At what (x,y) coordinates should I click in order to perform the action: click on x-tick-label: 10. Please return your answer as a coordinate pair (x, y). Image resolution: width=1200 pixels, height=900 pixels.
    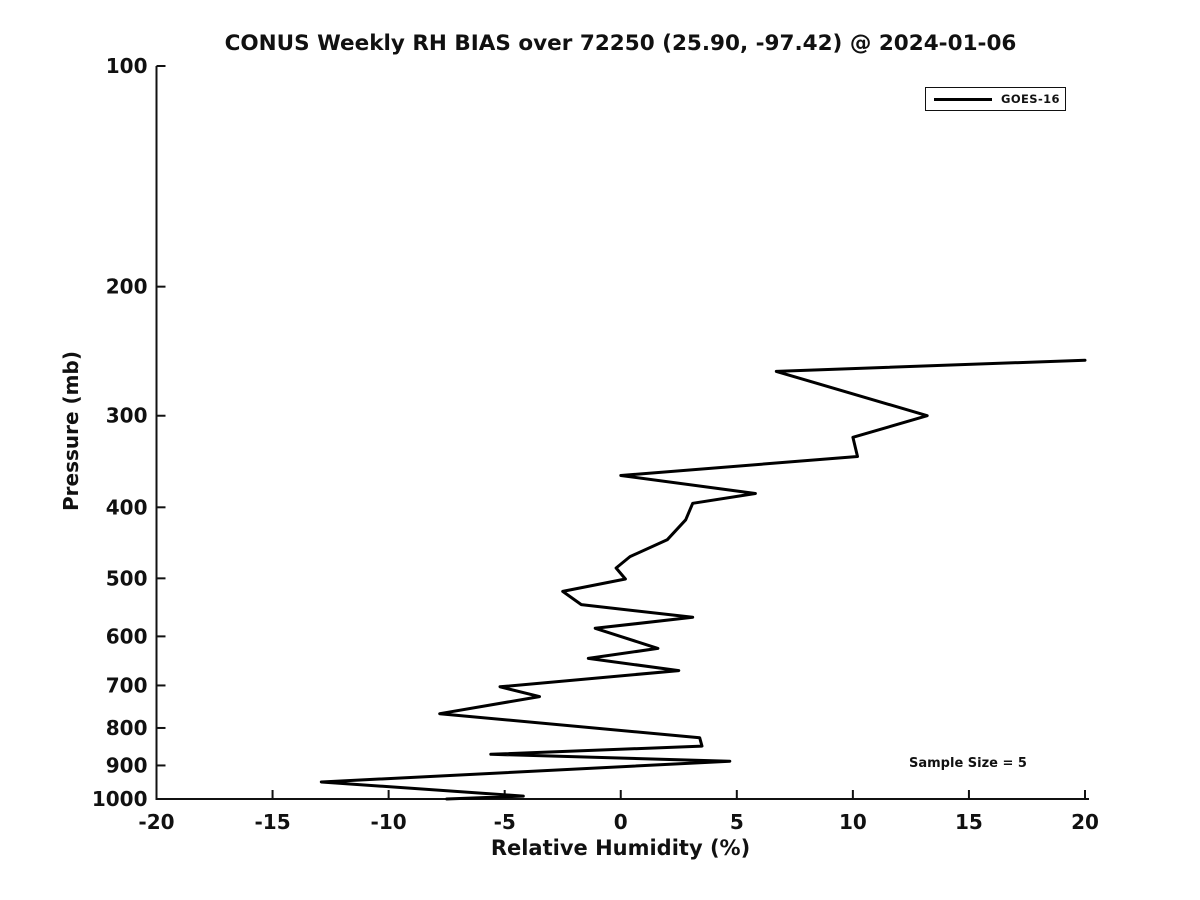
    Looking at the image, I should click on (853, 822).